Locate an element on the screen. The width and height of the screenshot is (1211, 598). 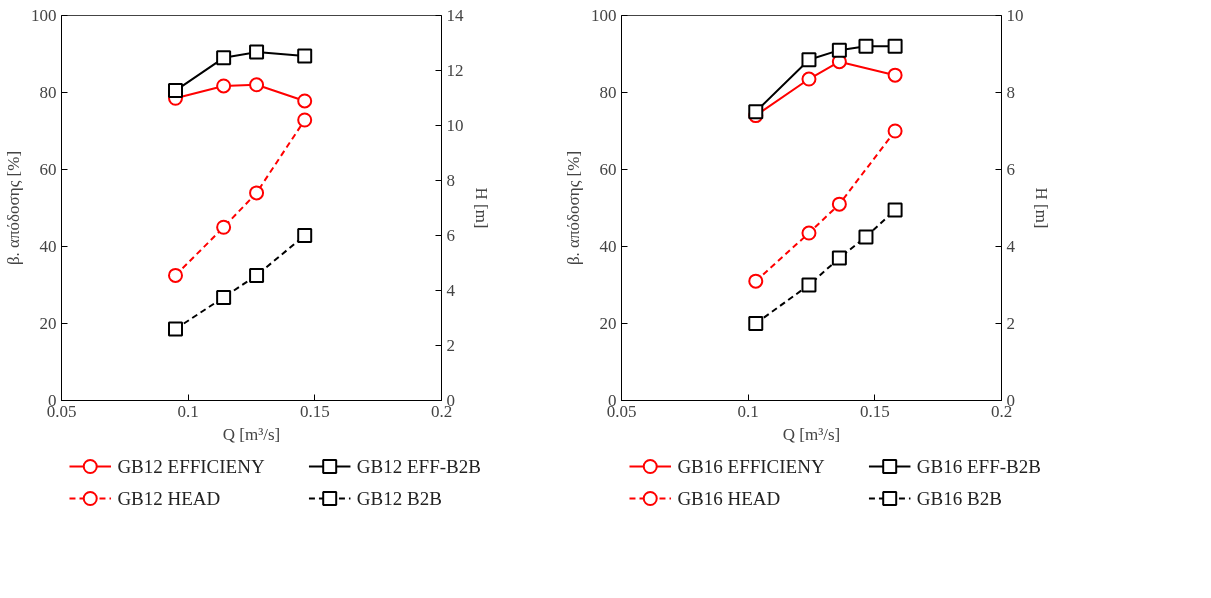
legend-label: GB12 EFFICIENY is located at coordinates (191, 466).